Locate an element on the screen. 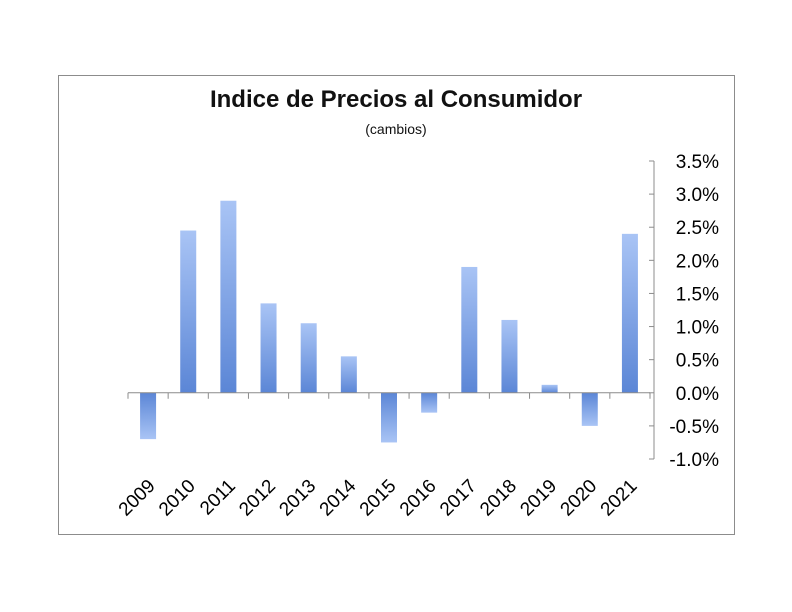  bar-2011 is located at coordinates (228, 296).